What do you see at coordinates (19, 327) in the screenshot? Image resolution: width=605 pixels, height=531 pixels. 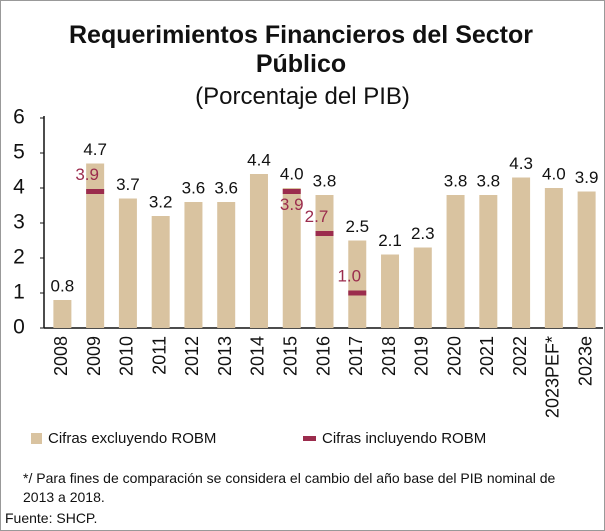 I see `y-tick-label: 0` at bounding box center [19, 327].